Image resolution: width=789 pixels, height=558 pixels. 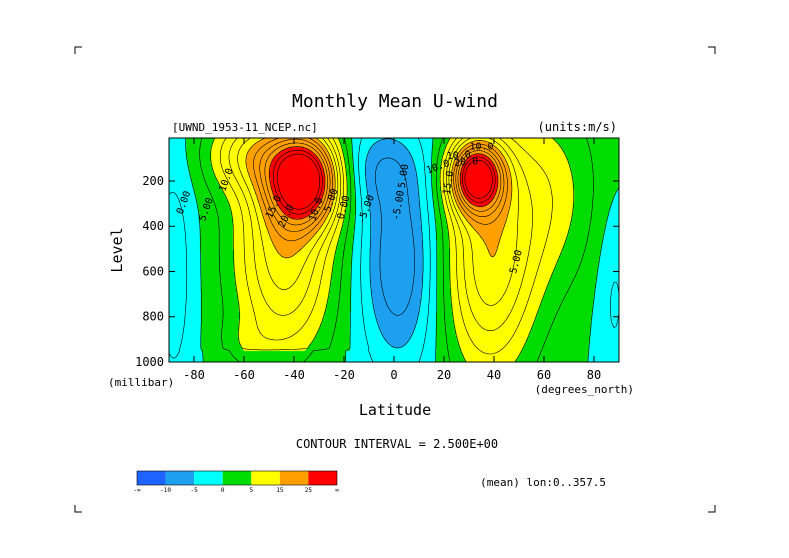 I want to click on x-axis-label: Latitude, so click(x=395, y=410).